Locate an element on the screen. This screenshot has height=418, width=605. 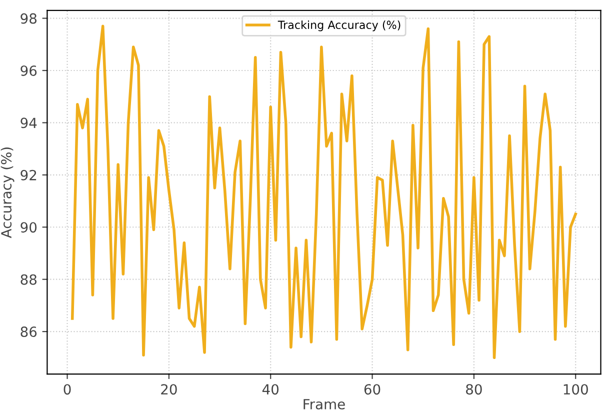
legend-label: Tracking Accuracy (%) is located at coordinates (339, 26).